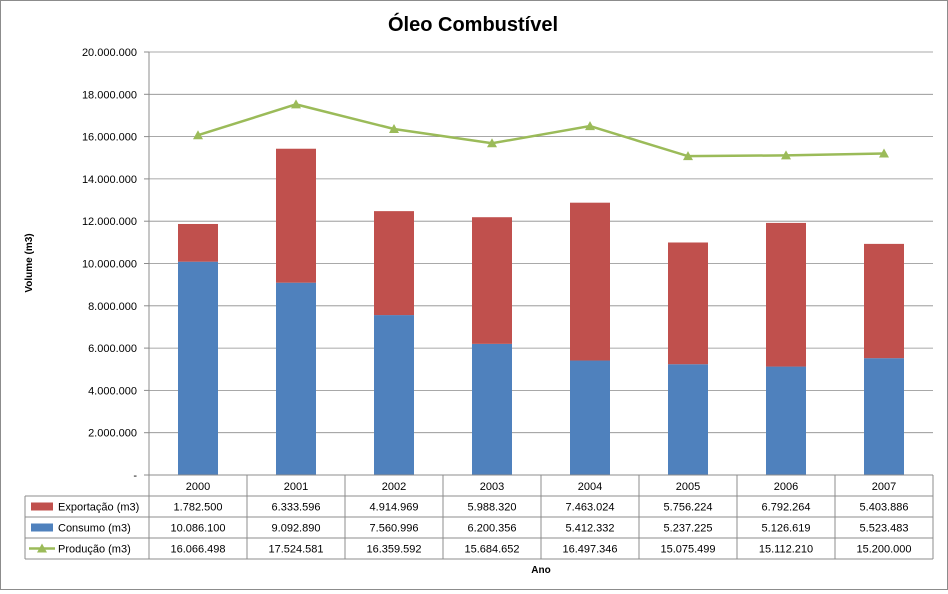 The image size is (948, 594). Describe the element at coordinates (688, 508) in the screenshot. I see `data-label: 5.756.224` at that location.